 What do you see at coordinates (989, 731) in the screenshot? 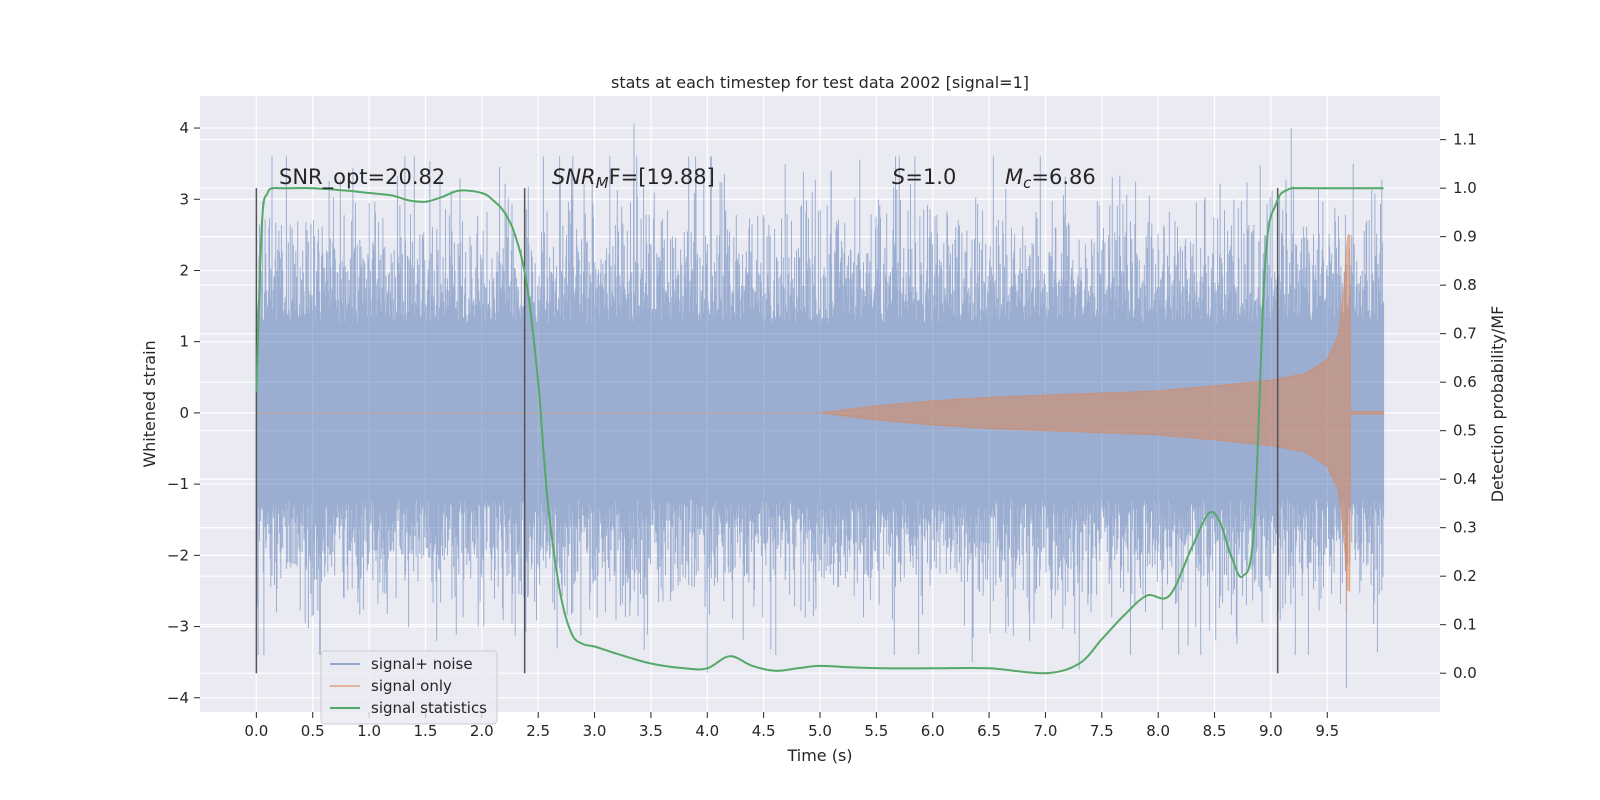
I see `x-tick-label: 6.5` at bounding box center [989, 731].